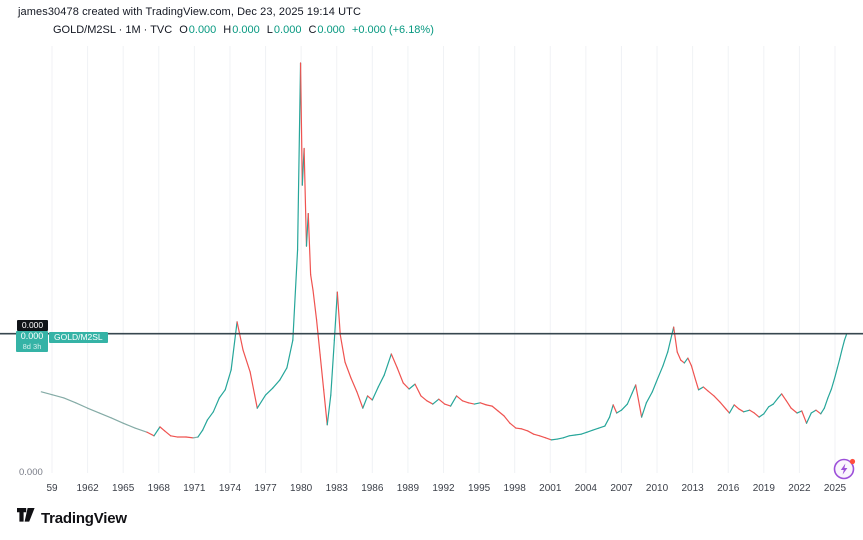  What do you see at coordinates (586, 488) in the screenshot?
I see `x-axis-tick: 2004` at bounding box center [586, 488].